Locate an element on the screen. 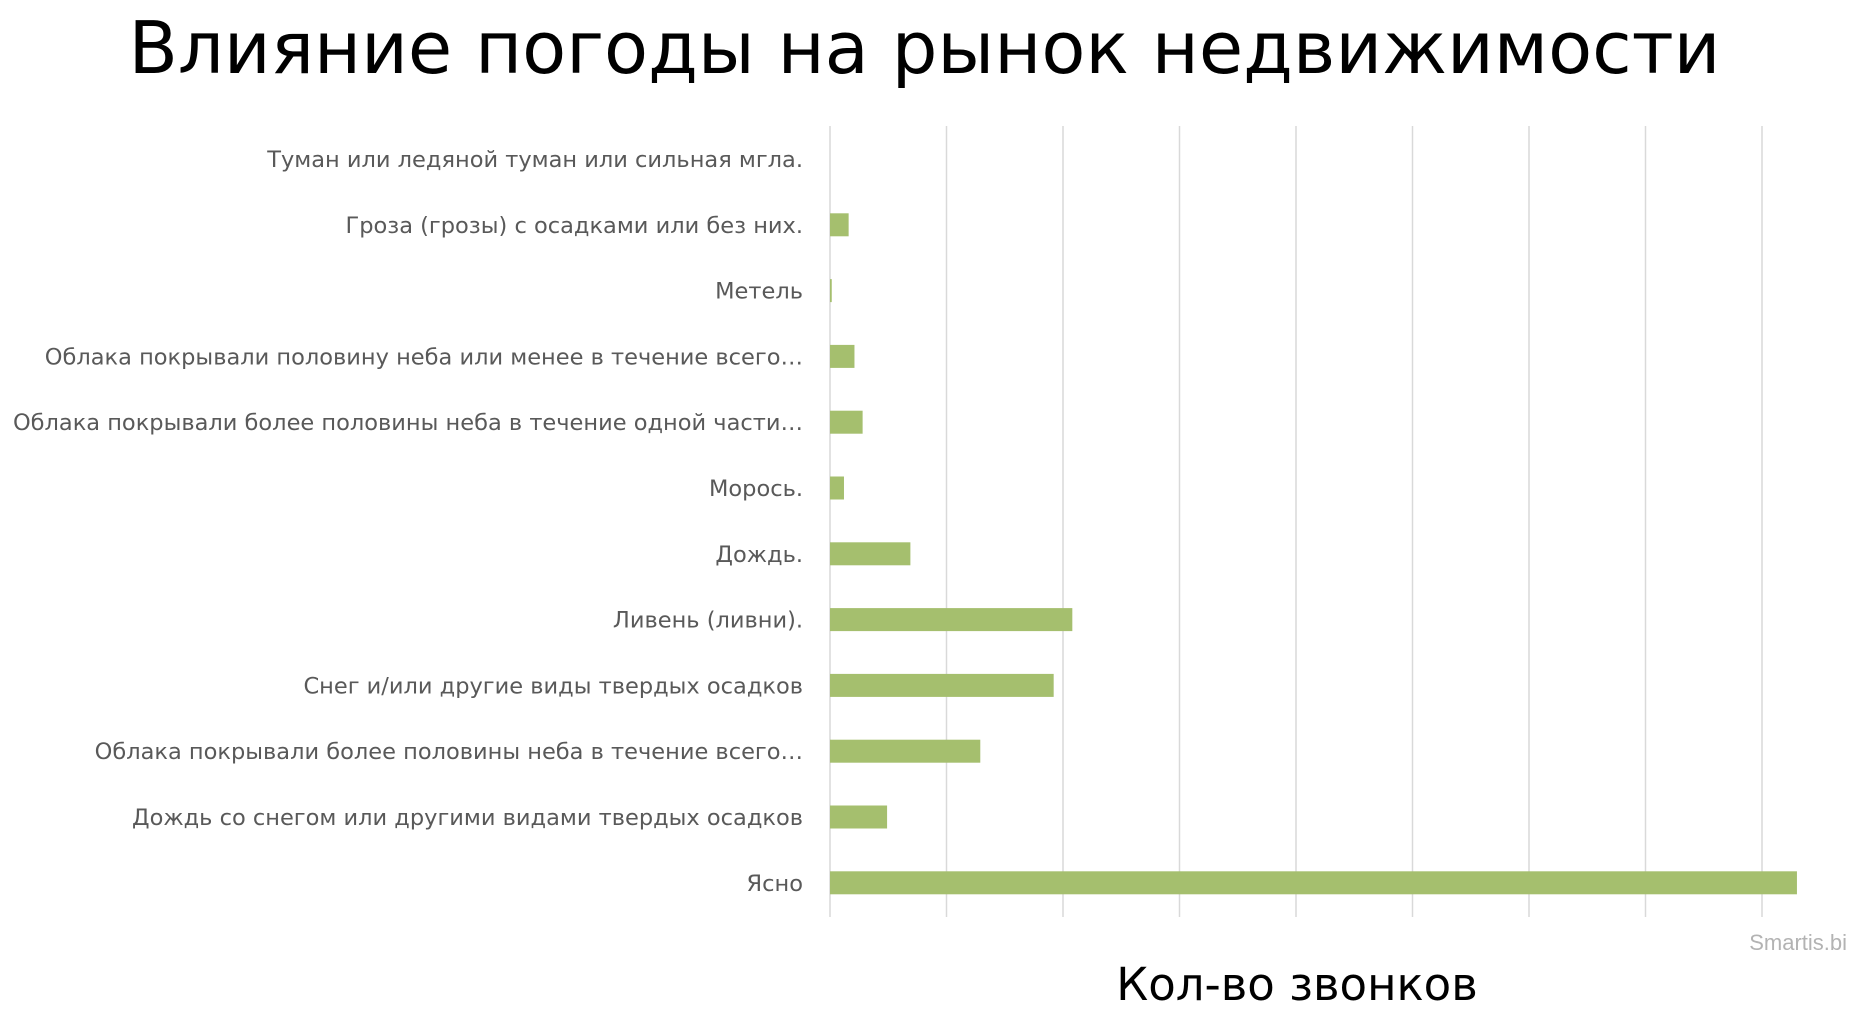  category-label: Метель is located at coordinates (759, 292).